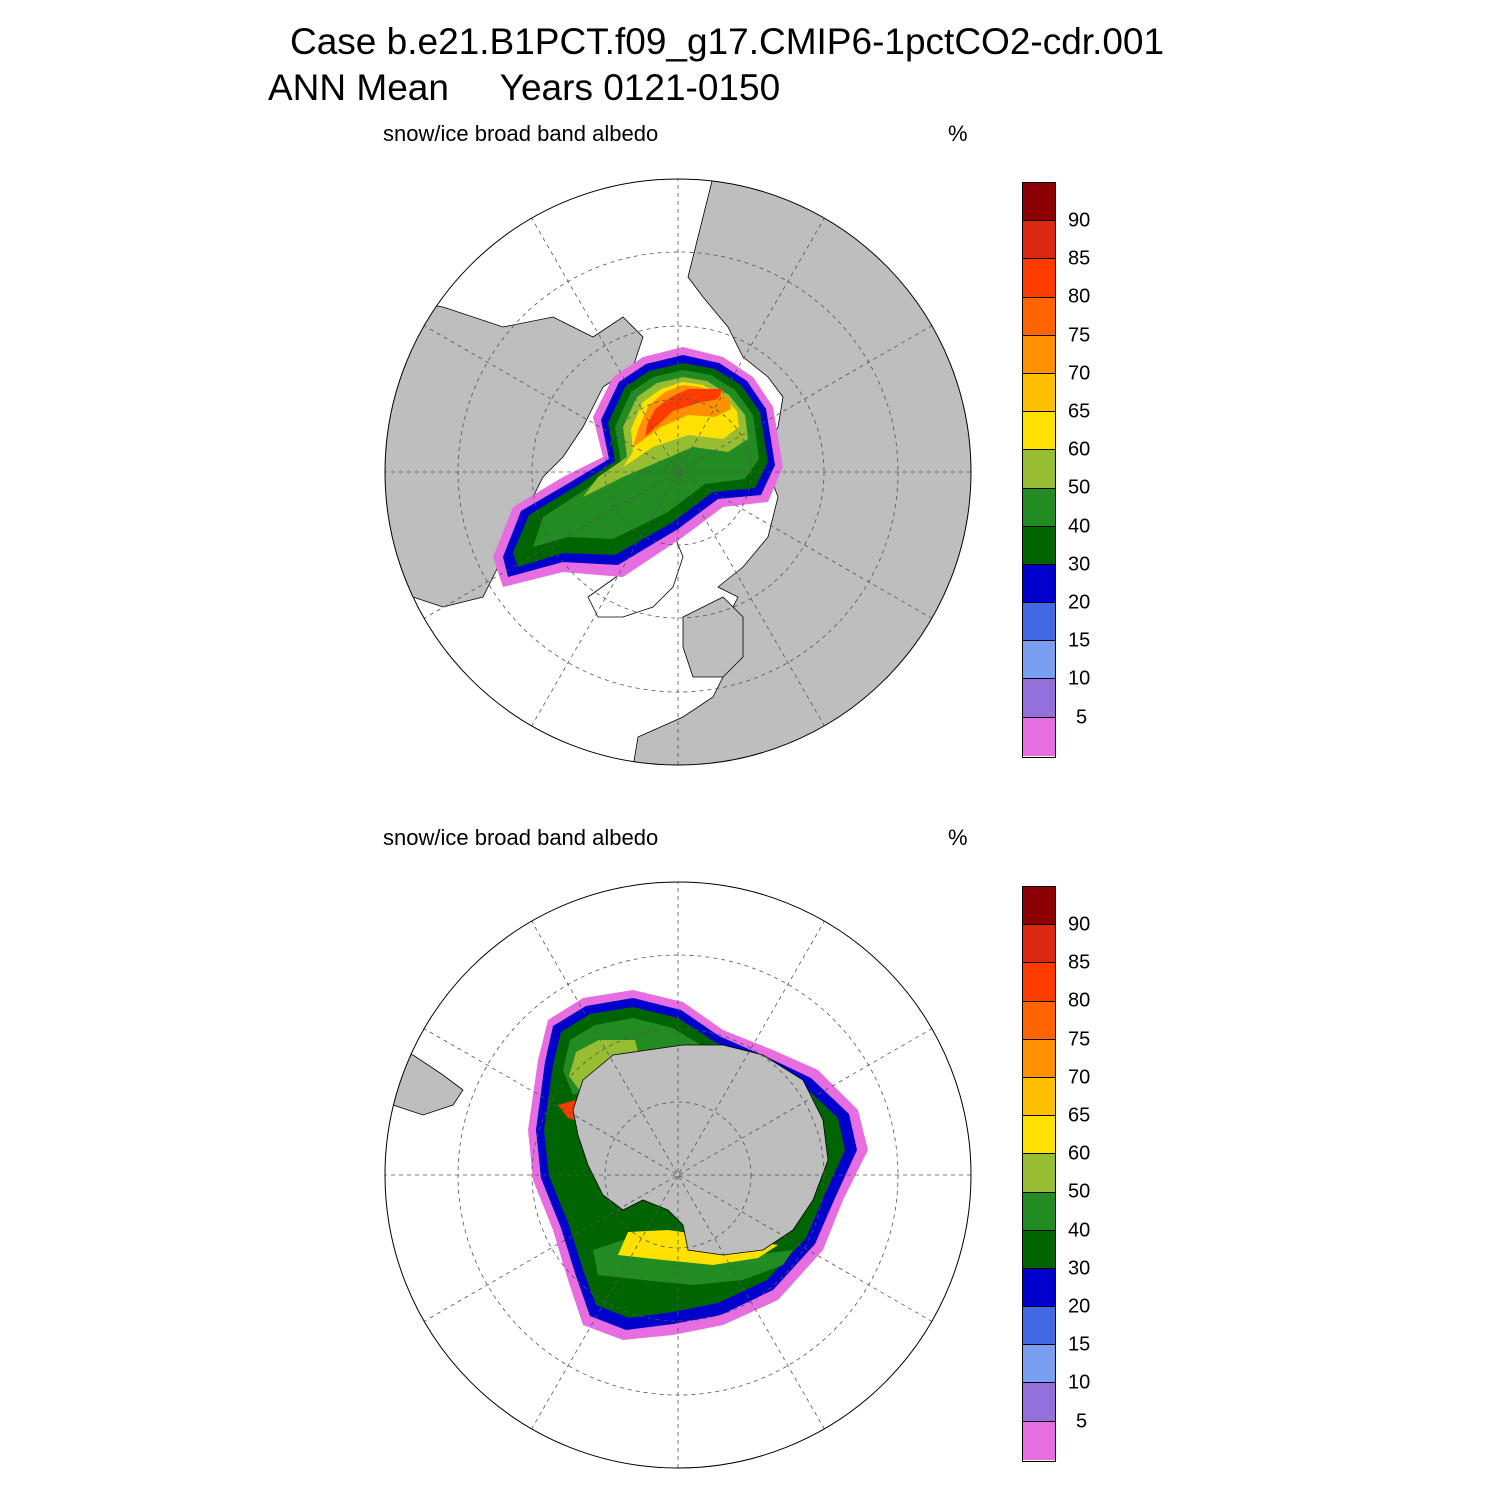  I want to click on south-panel-title: snow/ice broad band albedo, so click(521, 837).